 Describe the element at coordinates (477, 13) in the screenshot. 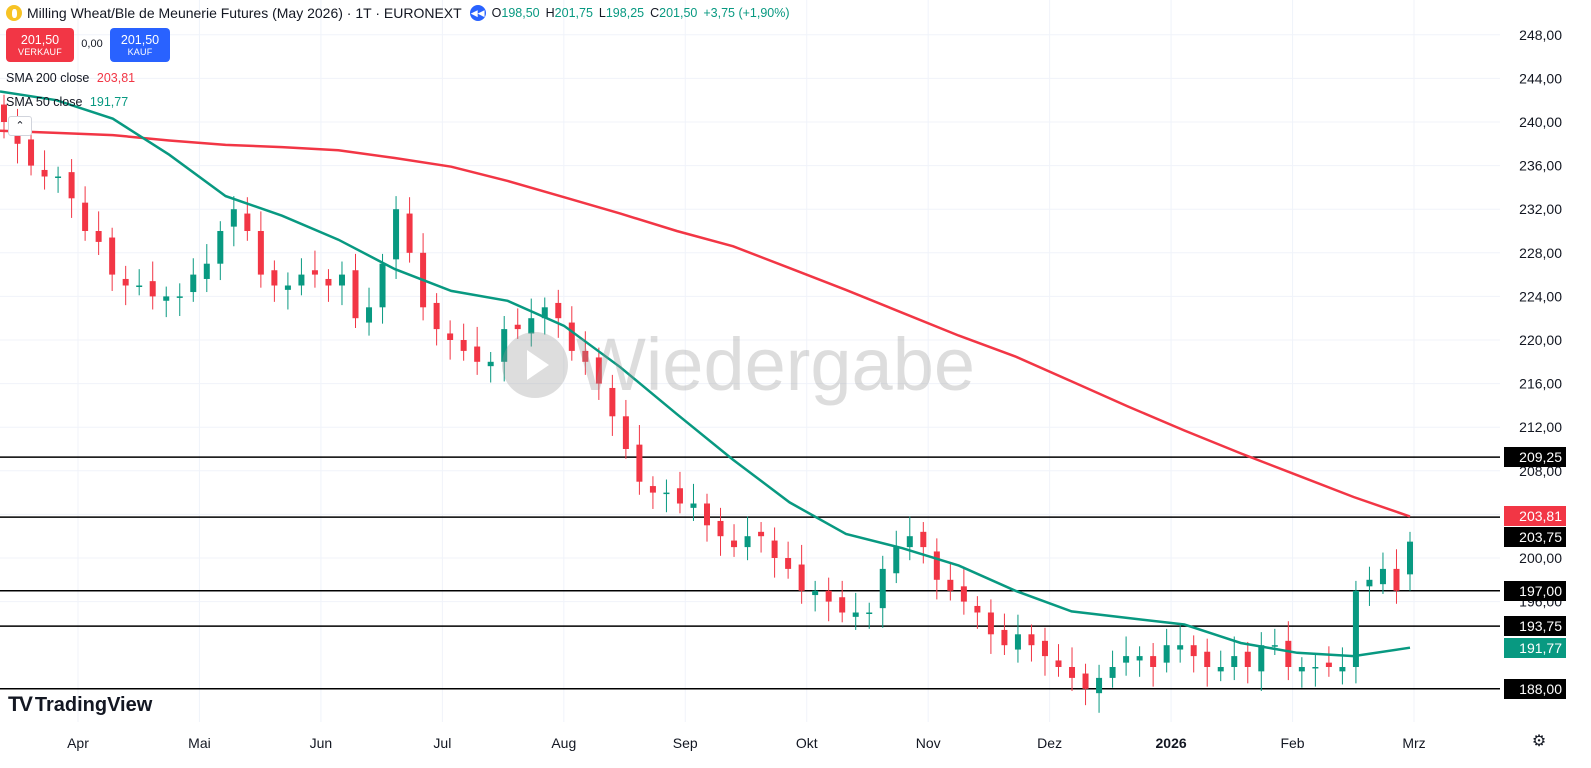

I see `replay-icon: ◀◀` at that location.